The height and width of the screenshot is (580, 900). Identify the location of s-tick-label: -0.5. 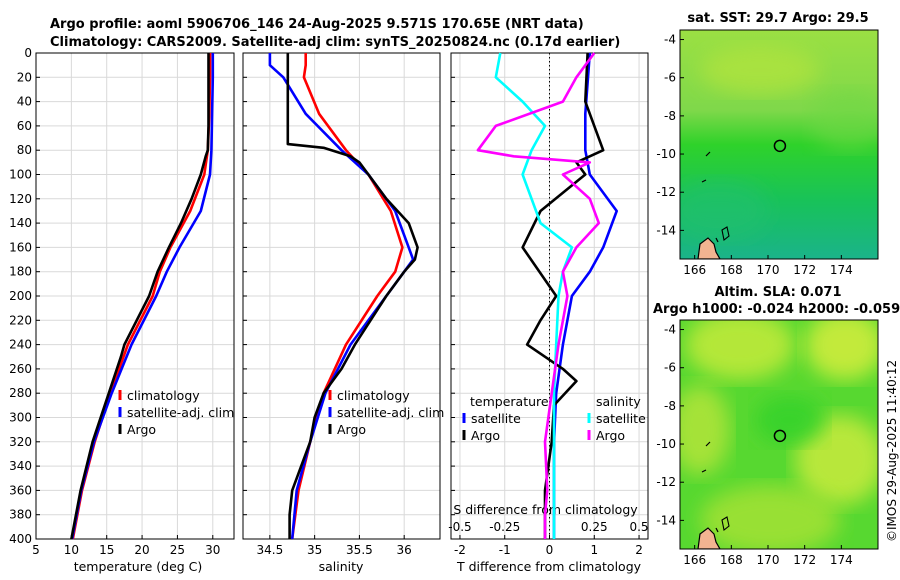
(459, 527).